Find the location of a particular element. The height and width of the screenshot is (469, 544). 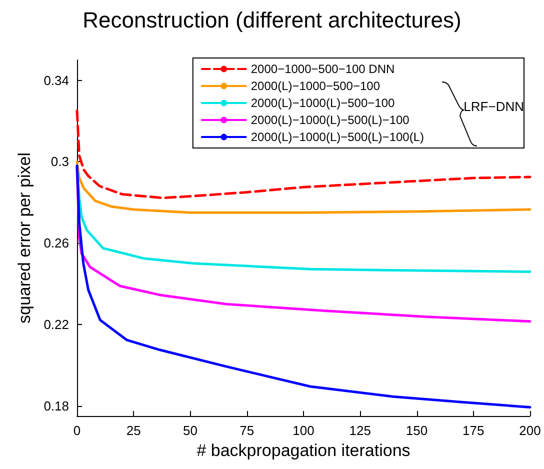

x-tick-label: 150 is located at coordinates (417, 430).